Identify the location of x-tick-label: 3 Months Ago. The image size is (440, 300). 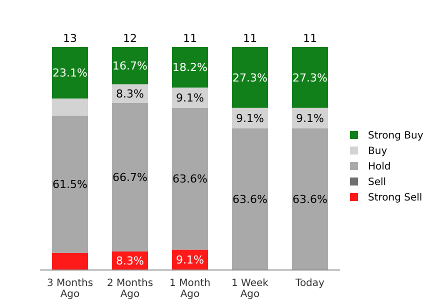
(70, 289).